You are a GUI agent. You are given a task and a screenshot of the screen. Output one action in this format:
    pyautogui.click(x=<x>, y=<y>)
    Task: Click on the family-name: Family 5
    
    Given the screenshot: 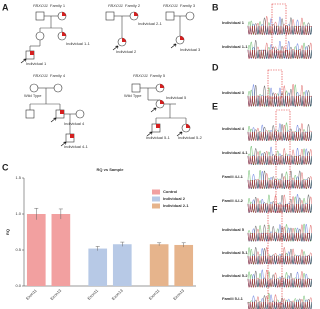 What is the action you would take?
    pyautogui.click(x=158, y=75)
    